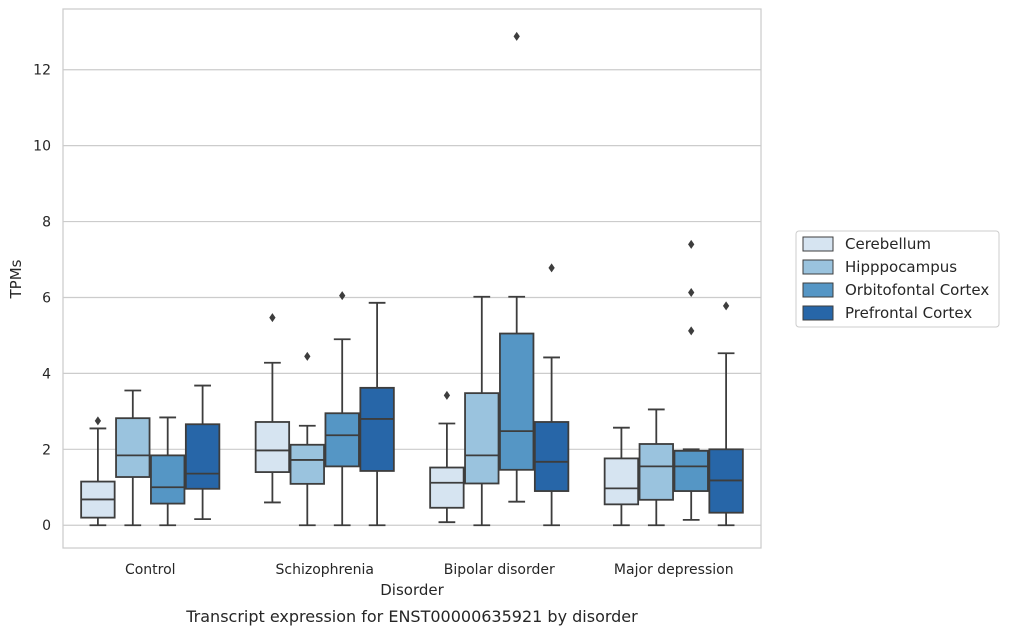  What do you see at coordinates (46, 450) in the screenshot?
I see `y-tick-label: 2` at bounding box center [46, 450].